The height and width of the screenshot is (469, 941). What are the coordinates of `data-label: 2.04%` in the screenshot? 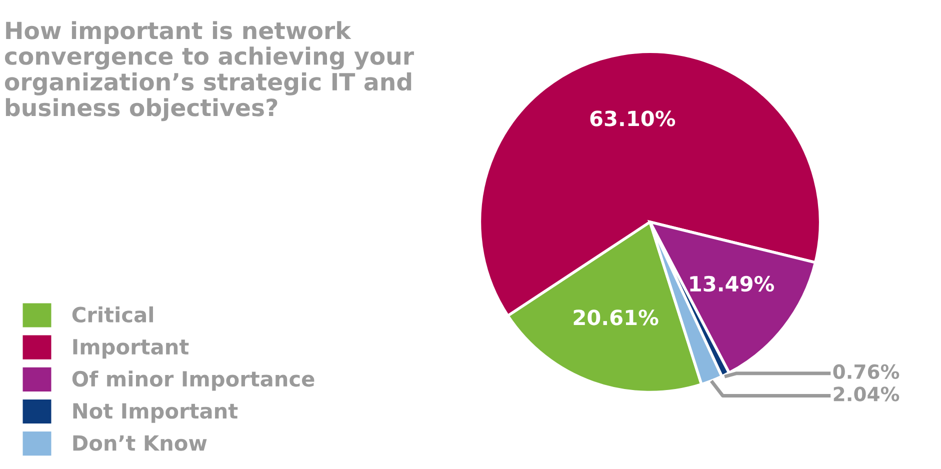 It's located at (867, 394).